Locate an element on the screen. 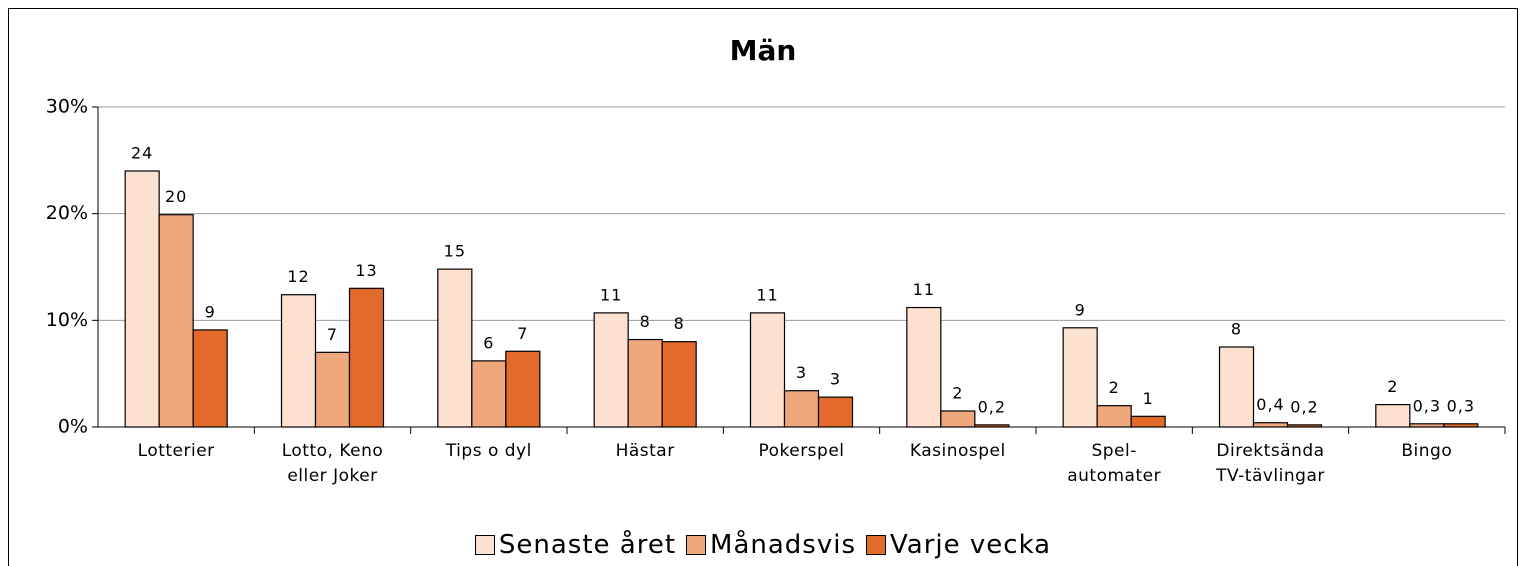  x-tick-label: Lotto, Keno eller Joker is located at coordinates (332, 463).